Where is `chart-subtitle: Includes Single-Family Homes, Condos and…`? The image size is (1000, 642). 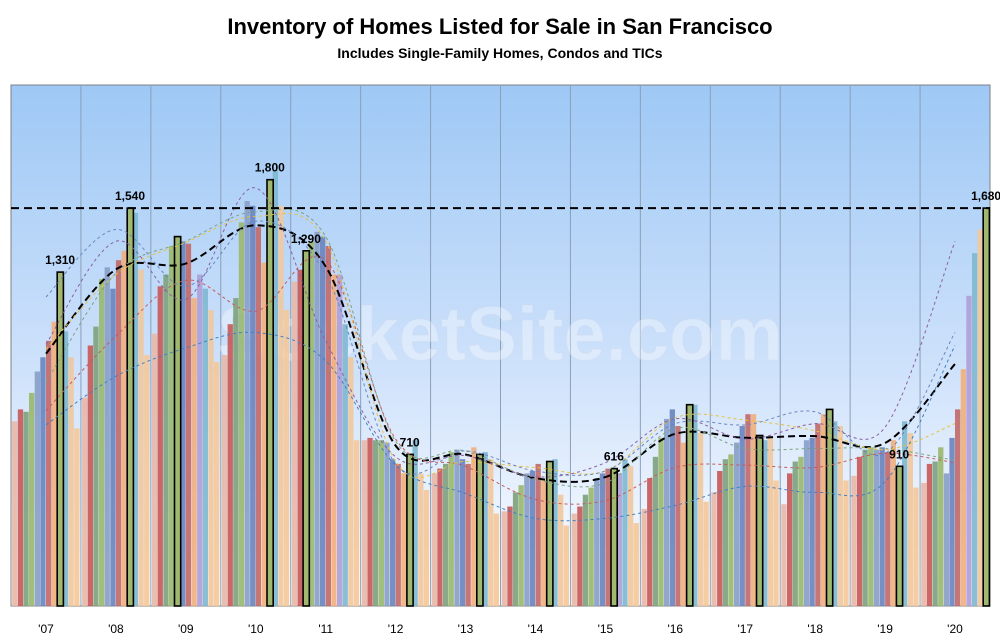 chart-subtitle: Includes Single-Family Homes, Condos and… is located at coordinates (500, 53).